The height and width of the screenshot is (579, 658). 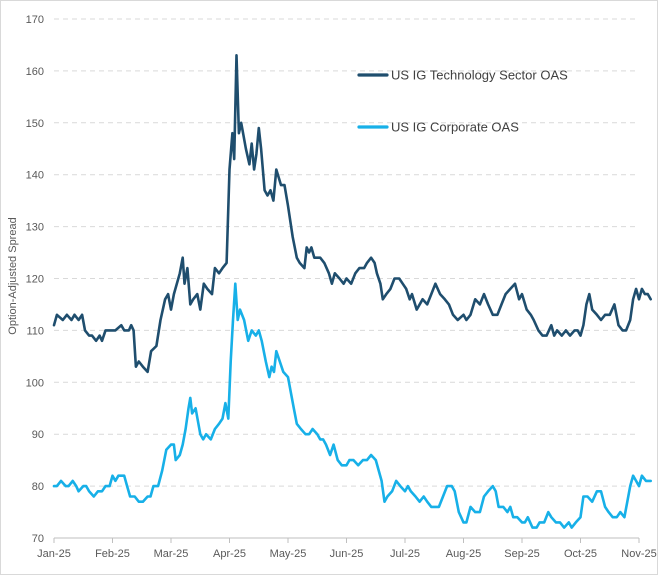 What do you see at coordinates (455, 127) in the screenshot?
I see `legend-label: US IG Corporate OAS` at bounding box center [455, 127].